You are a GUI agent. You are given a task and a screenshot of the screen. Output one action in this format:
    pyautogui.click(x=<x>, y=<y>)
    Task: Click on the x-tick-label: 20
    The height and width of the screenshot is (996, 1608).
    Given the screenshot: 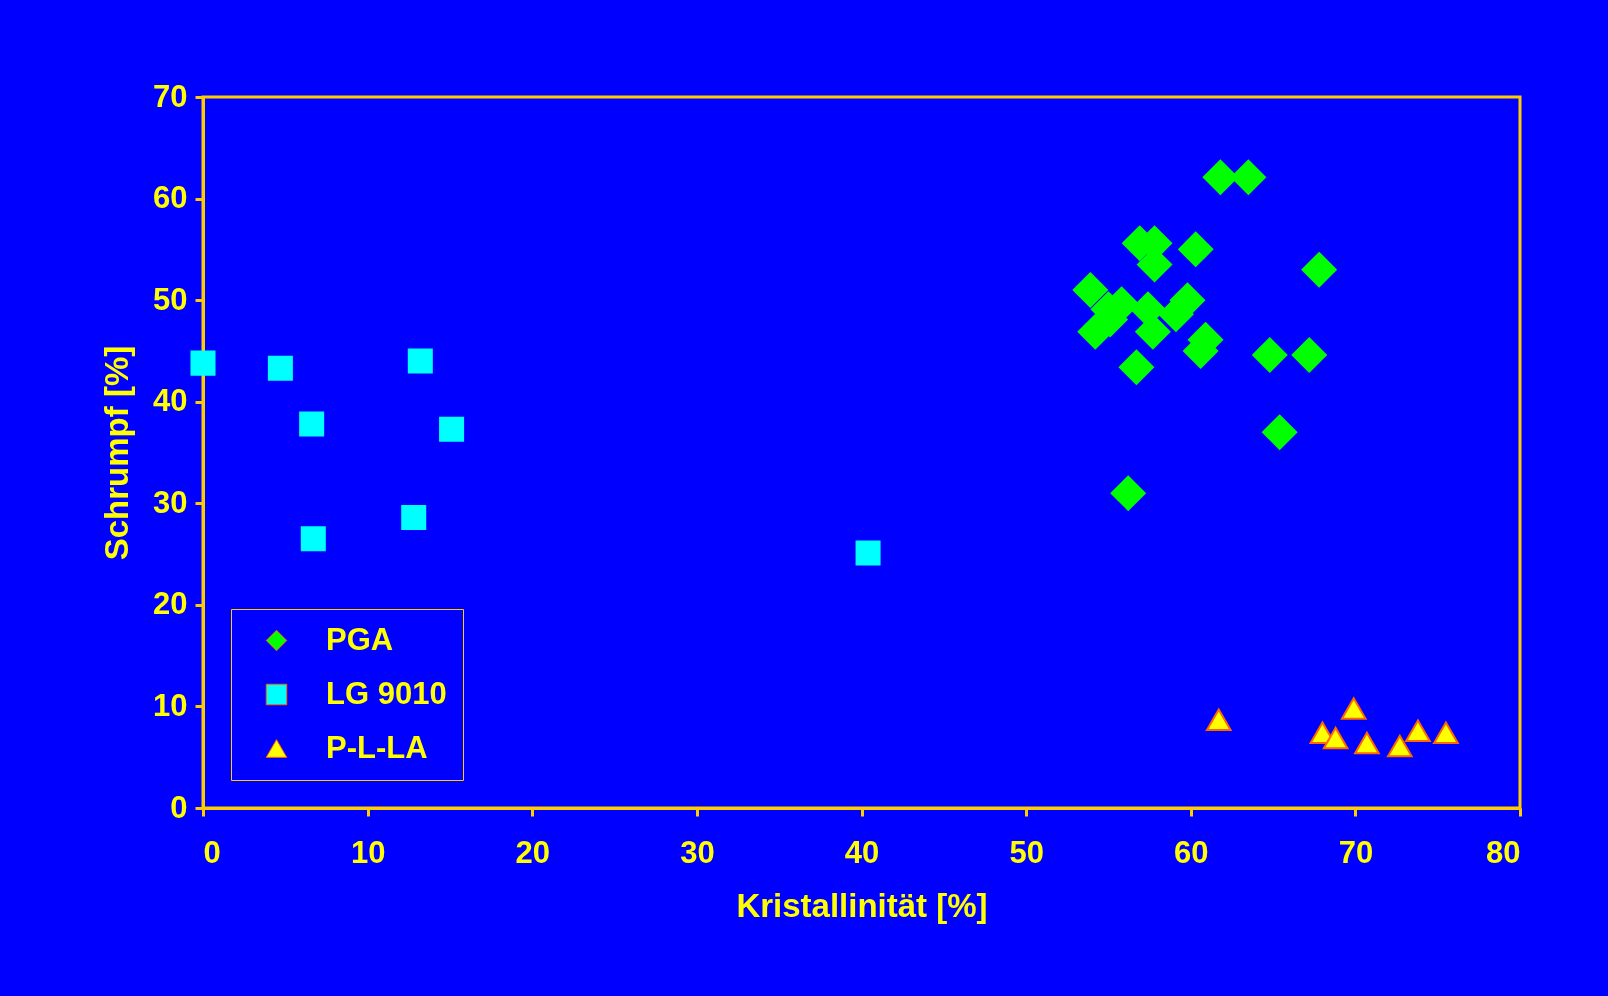 What is the action you would take?
    pyautogui.click(x=532, y=852)
    